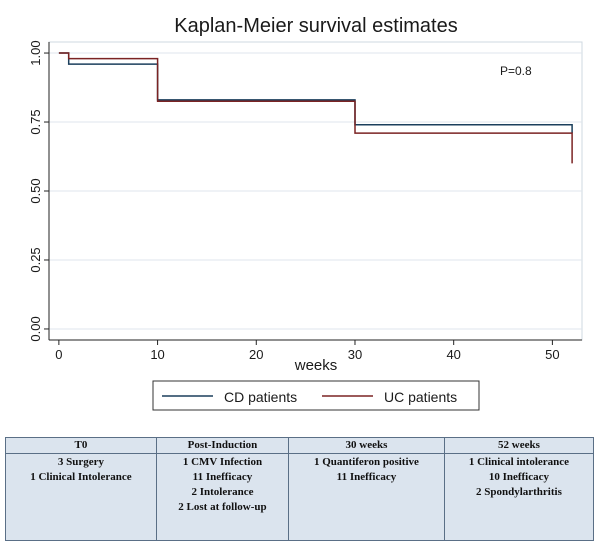 This screenshot has width=599, height=541. What do you see at coordinates (519, 477) in the screenshot?
I see `cell-line: 10 Inefficacy` at bounding box center [519, 477].